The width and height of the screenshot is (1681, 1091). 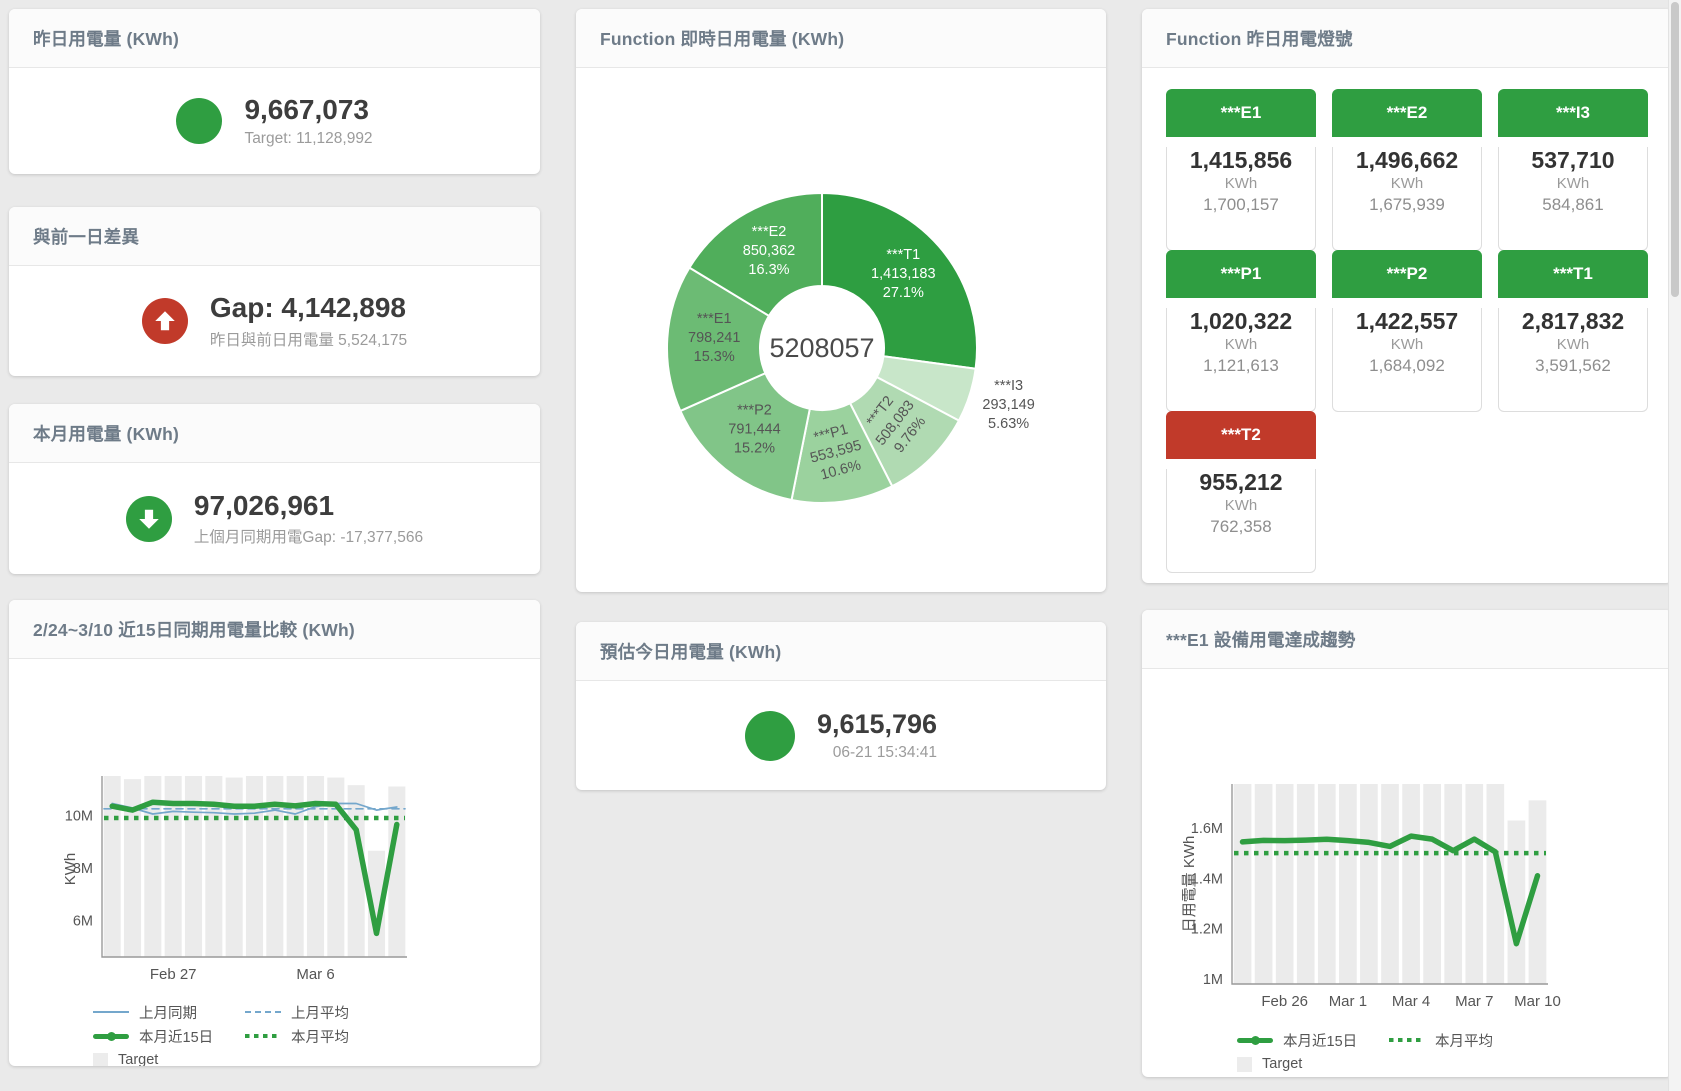 What do you see at coordinates (1241, 113) in the screenshot?
I see `tile-status-header: ***E1` at bounding box center [1241, 113].